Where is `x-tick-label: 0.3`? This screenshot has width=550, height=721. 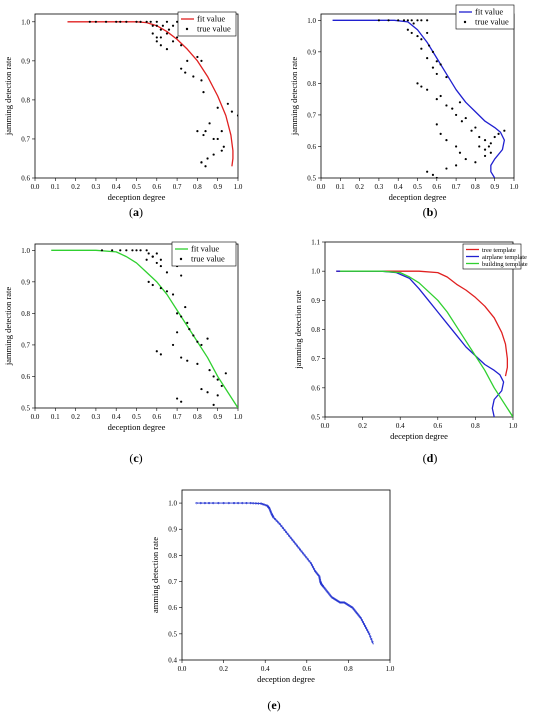
x-tick-label: 0.3 is located at coordinates (96, 187).